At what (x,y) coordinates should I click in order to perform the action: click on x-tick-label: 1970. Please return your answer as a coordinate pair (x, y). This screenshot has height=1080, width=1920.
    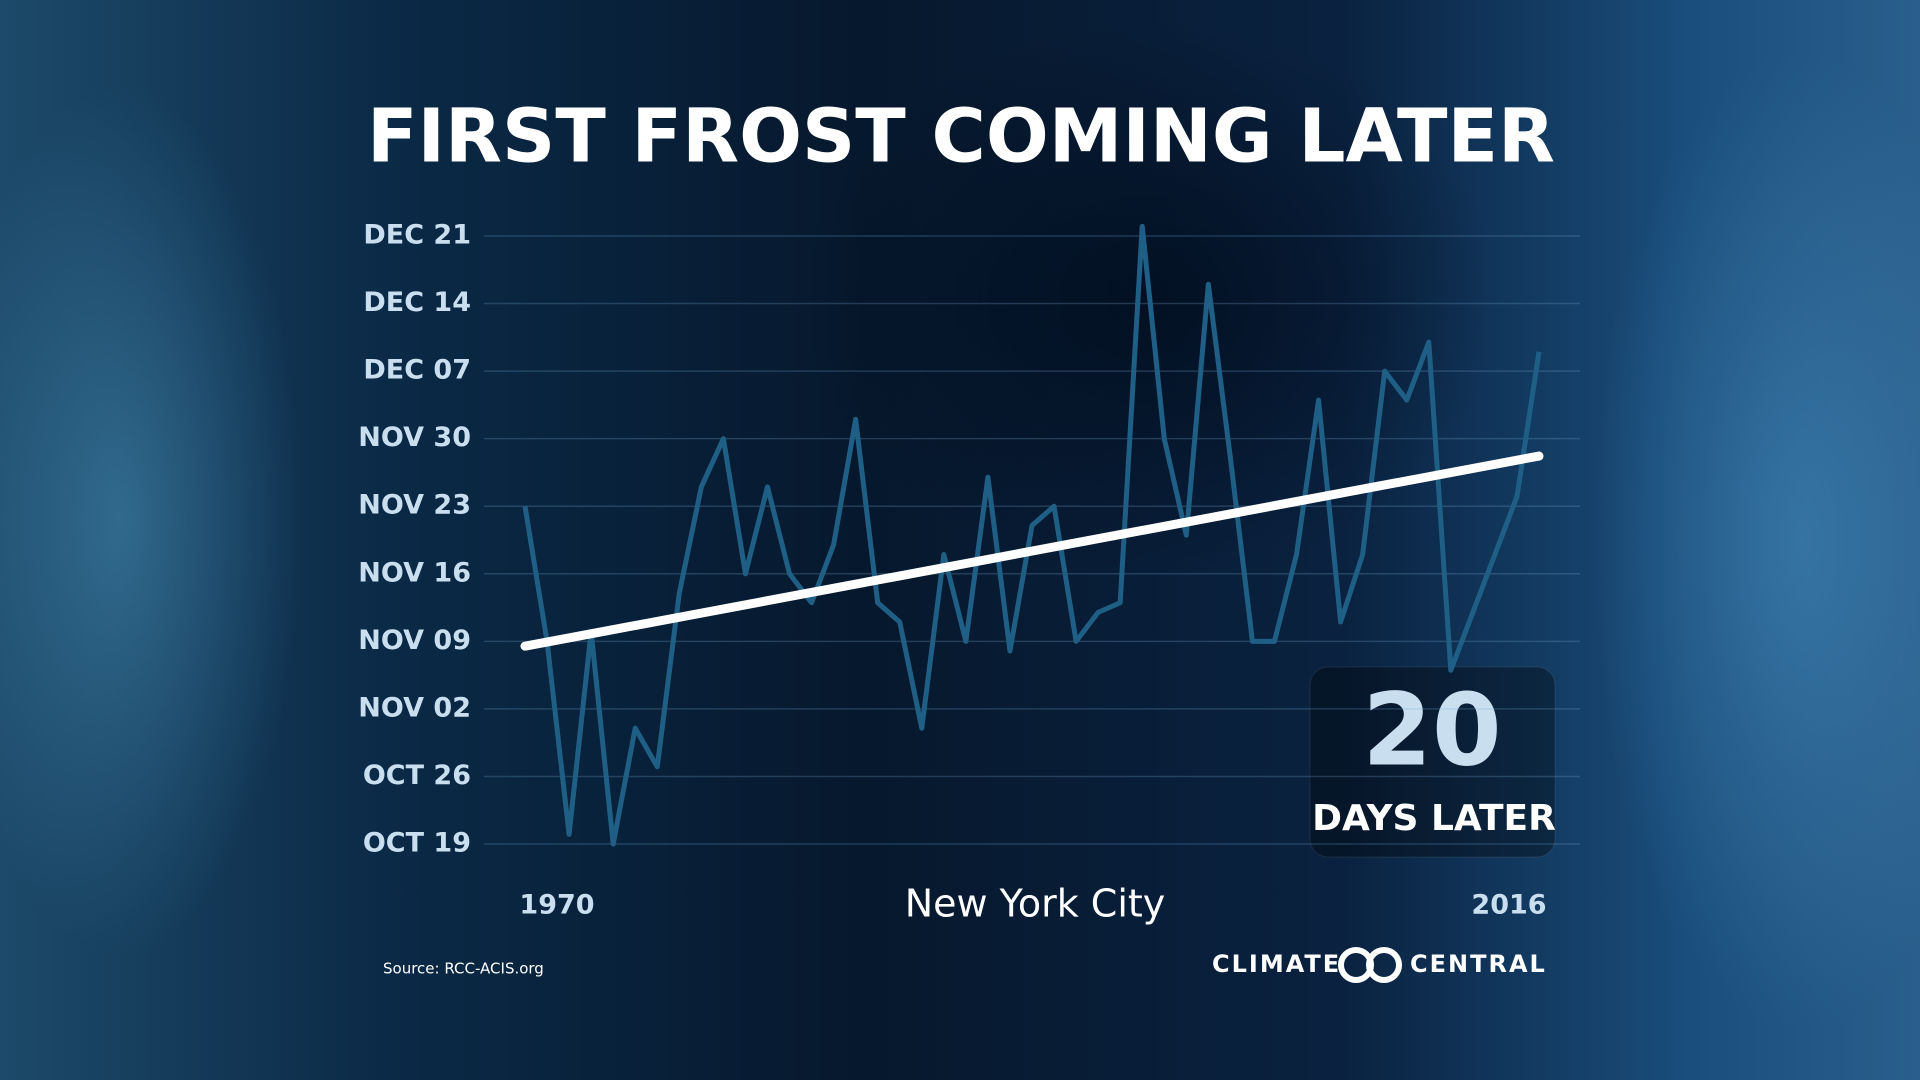
    Looking at the image, I should click on (556, 905).